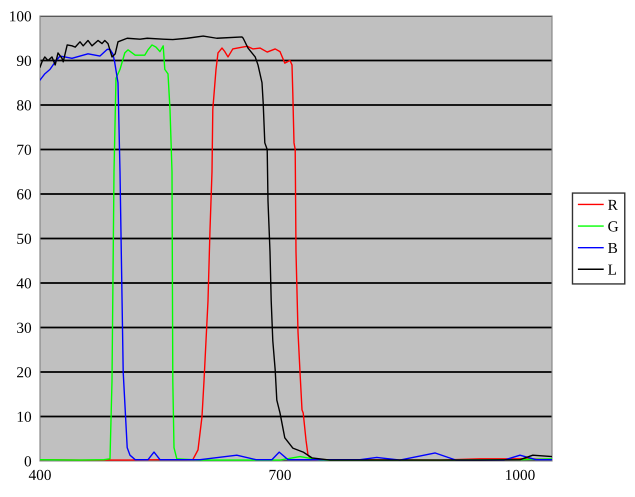 Image resolution: width=635 pixels, height=497 pixels. What do you see at coordinates (24, 327) in the screenshot?
I see `y-tick-label: 30` at bounding box center [24, 327].